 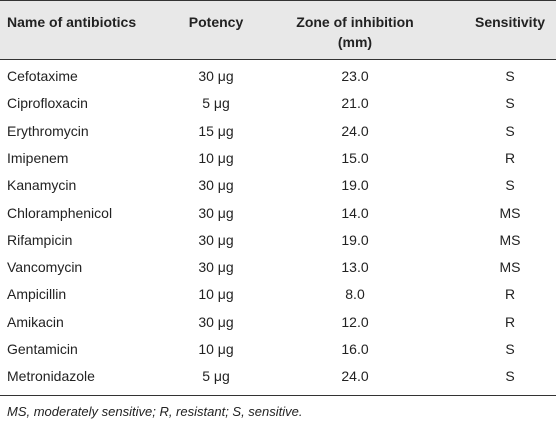 I want to click on cell-zone: 12.0, so click(x=355, y=322).